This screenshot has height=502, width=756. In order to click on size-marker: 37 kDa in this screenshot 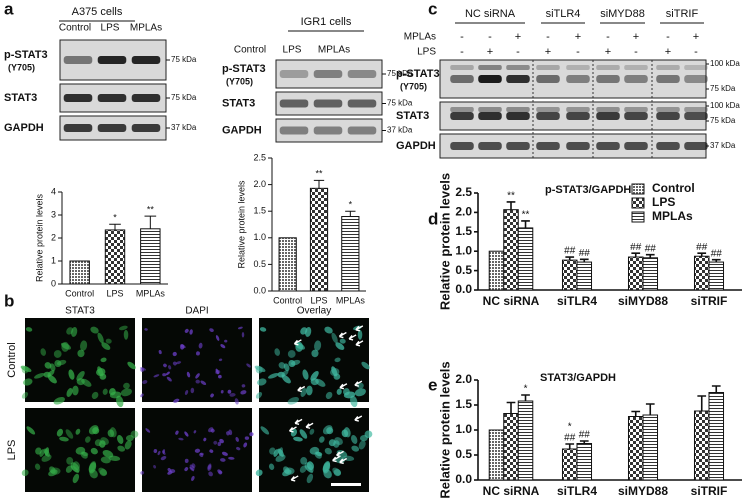, I will do `click(400, 130)`.